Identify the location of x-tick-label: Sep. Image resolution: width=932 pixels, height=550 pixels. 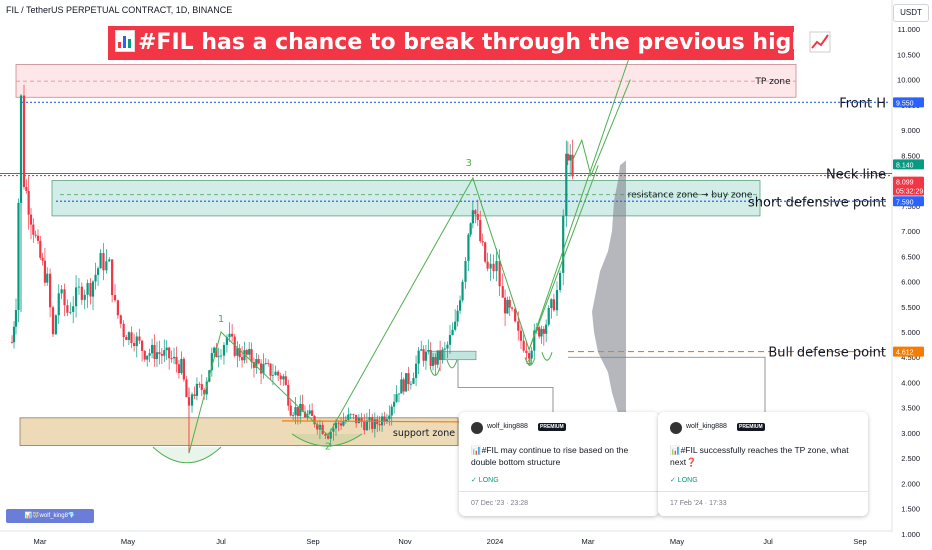
(859, 541).